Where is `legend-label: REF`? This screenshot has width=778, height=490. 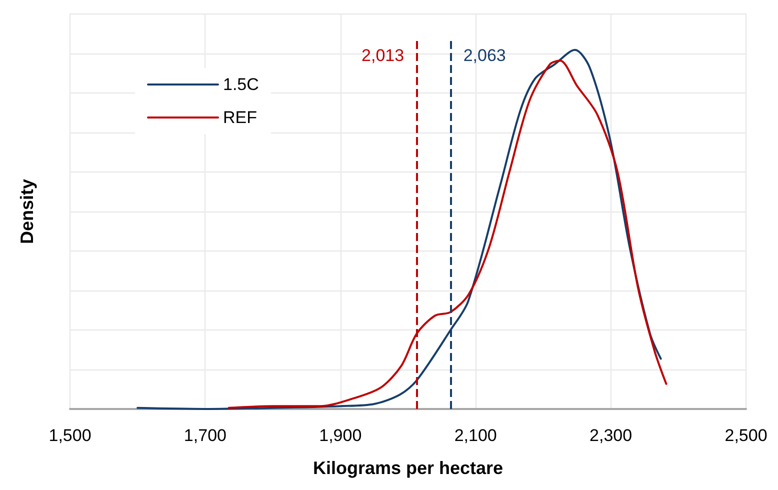 legend-label: REF is located at coordinates (240, 117).